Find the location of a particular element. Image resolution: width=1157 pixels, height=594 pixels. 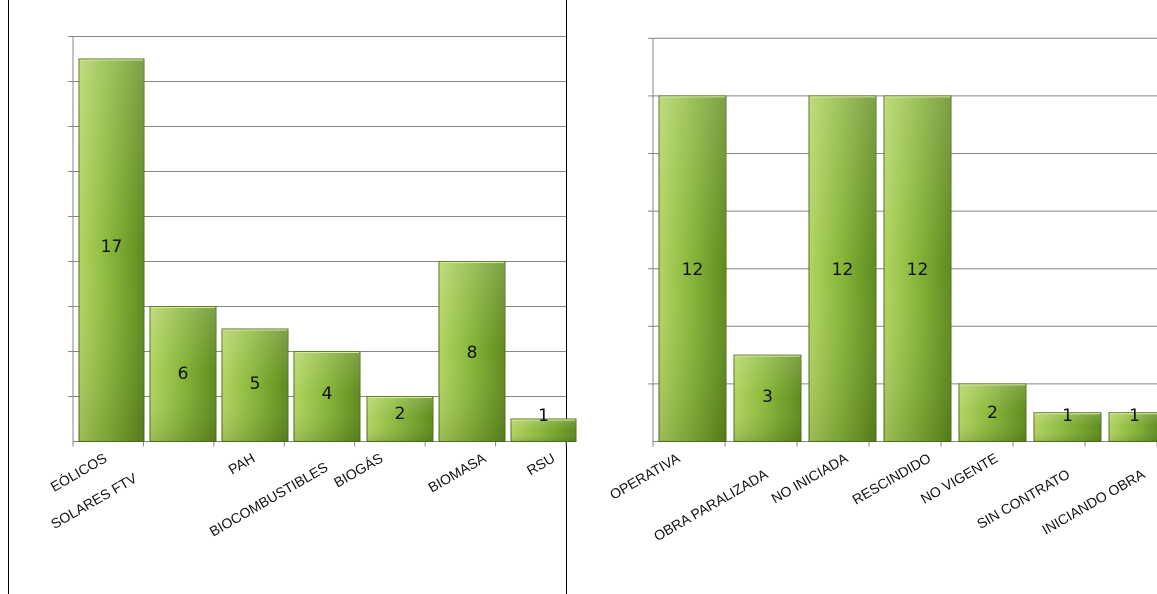

category-label: BIOMASA is located at coordinates (457, 472).